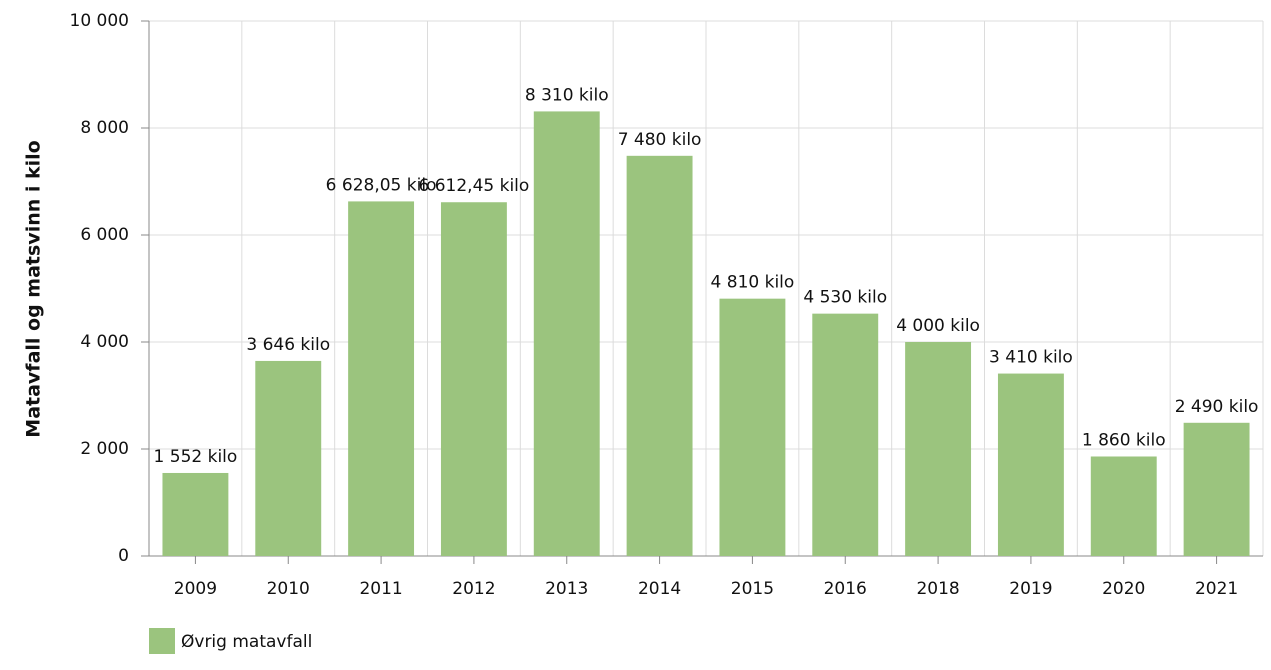 This screenshot has width=1271, height=670. I want to click on x-tick-label: 2020, so click(1123, 589).